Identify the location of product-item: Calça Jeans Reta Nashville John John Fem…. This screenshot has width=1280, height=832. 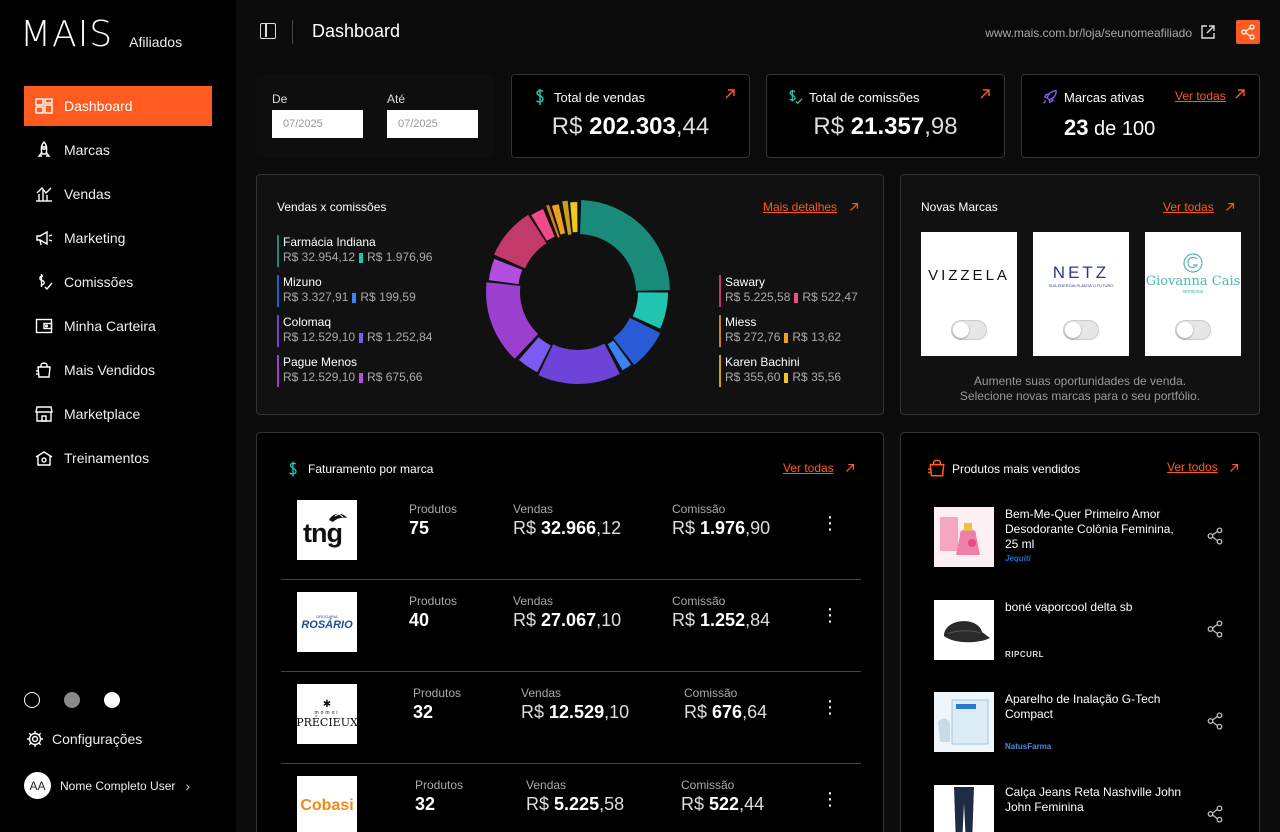
(1079, 808).